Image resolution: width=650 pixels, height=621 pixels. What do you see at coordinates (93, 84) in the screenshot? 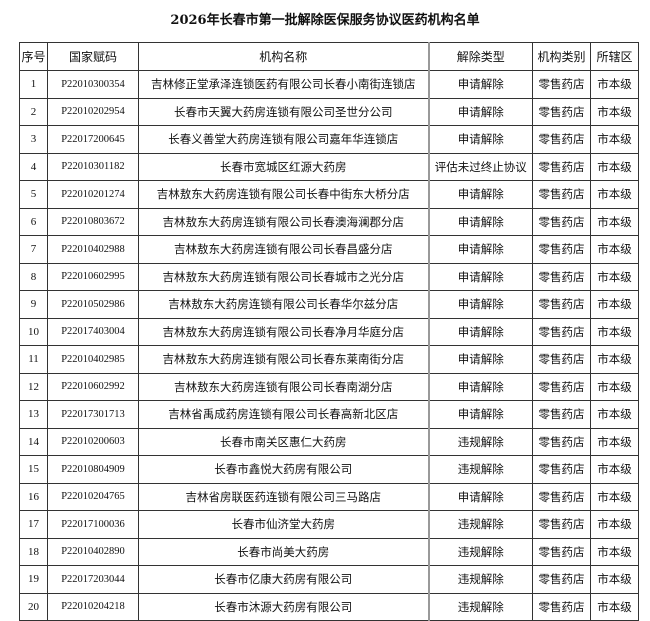
I see `code-cell: P22010300354` at bounding box center [93, 84].